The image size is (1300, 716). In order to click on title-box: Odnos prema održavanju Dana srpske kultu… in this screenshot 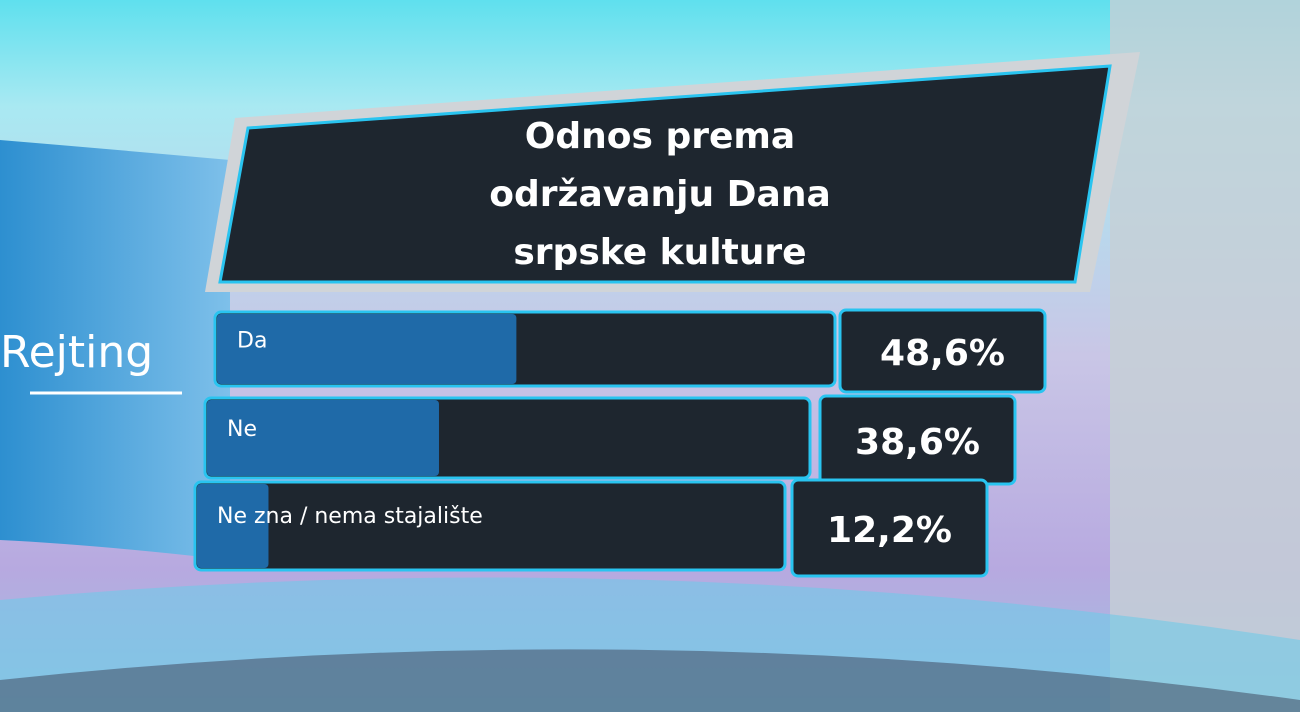, I will do `click(660, 195)`.